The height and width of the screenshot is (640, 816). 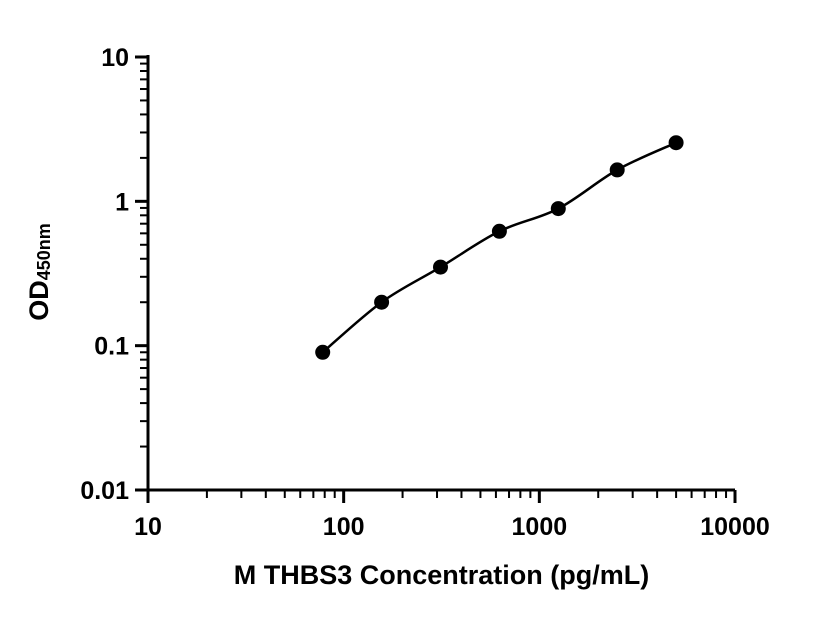 I want to click on y-axis-title-main: OD, so click(x=39, y=300).